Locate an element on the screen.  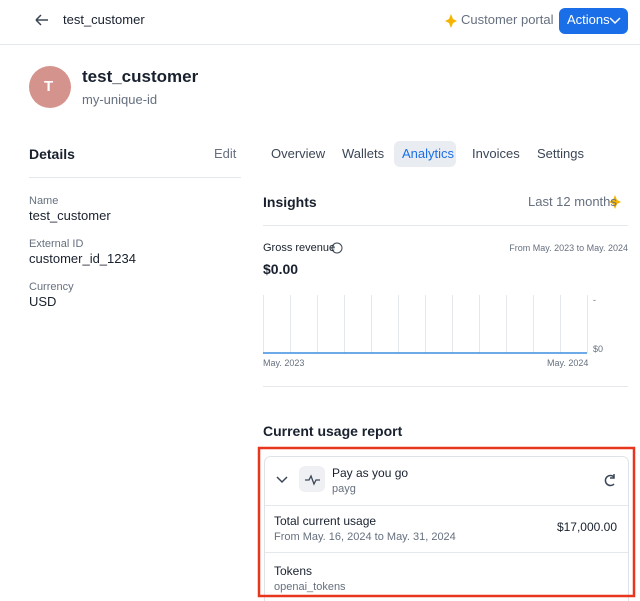
chevron is located at coordinates (615, 21).